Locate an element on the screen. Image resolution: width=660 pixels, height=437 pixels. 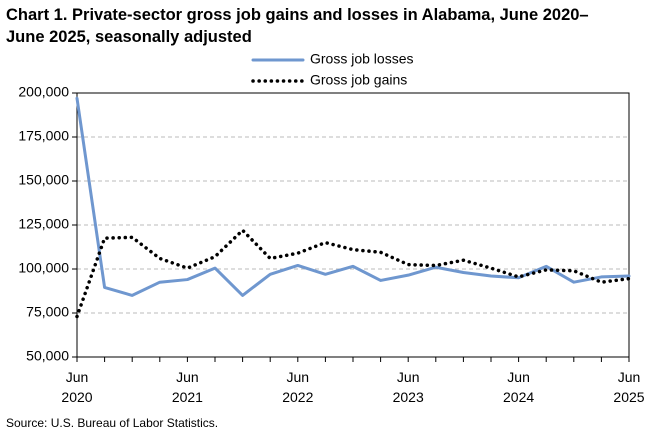
legend-label: Gross job losses is located at coordinates (361, 59).